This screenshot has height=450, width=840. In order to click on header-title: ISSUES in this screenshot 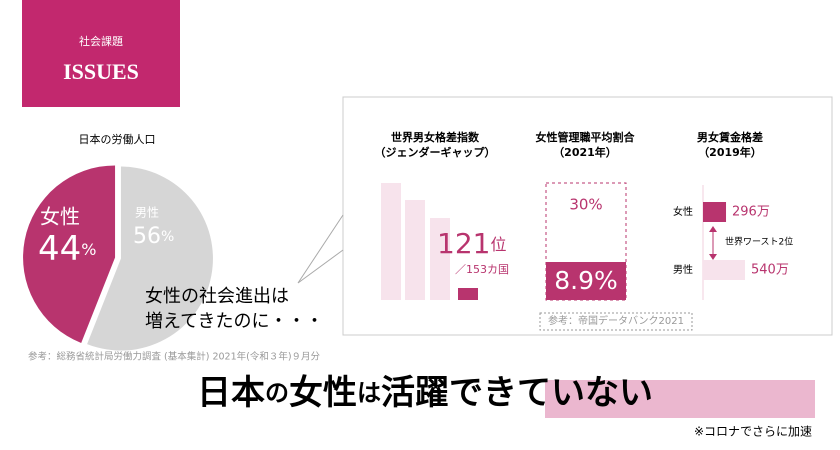, I will do `click(101, 71)`.